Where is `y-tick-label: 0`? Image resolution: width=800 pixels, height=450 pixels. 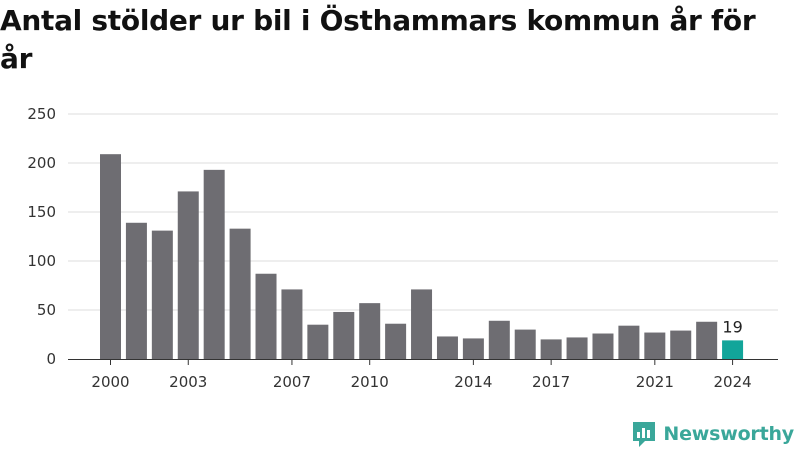
y-tick-label: 0 is located at coordinates (51, 359).